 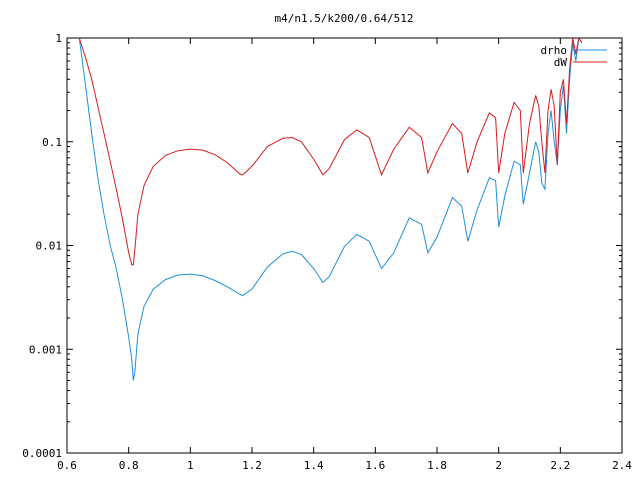 What do you see at coordinates (52, 142) in the screenshot?
I see `y-tick-label: 0.1` at bounding box center [52, 142].